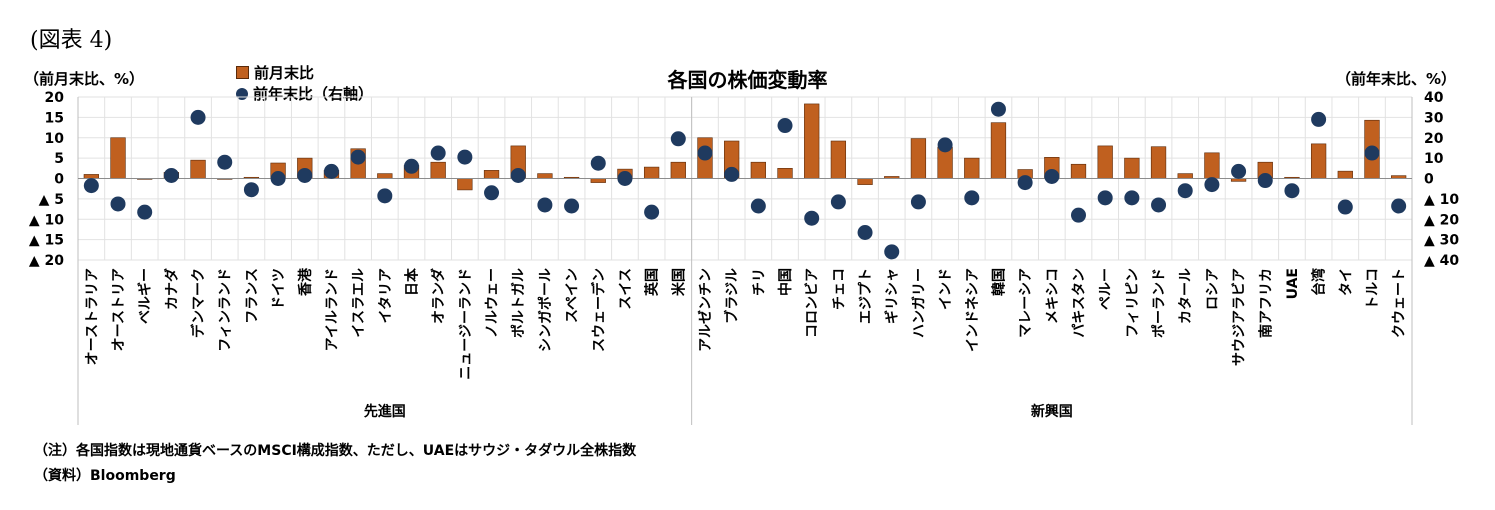 This screenshot has width=1495, height=510. Describe the element at coordinates (55, 98) in the screenshot. I see `y-tick-left: 20` at that location.